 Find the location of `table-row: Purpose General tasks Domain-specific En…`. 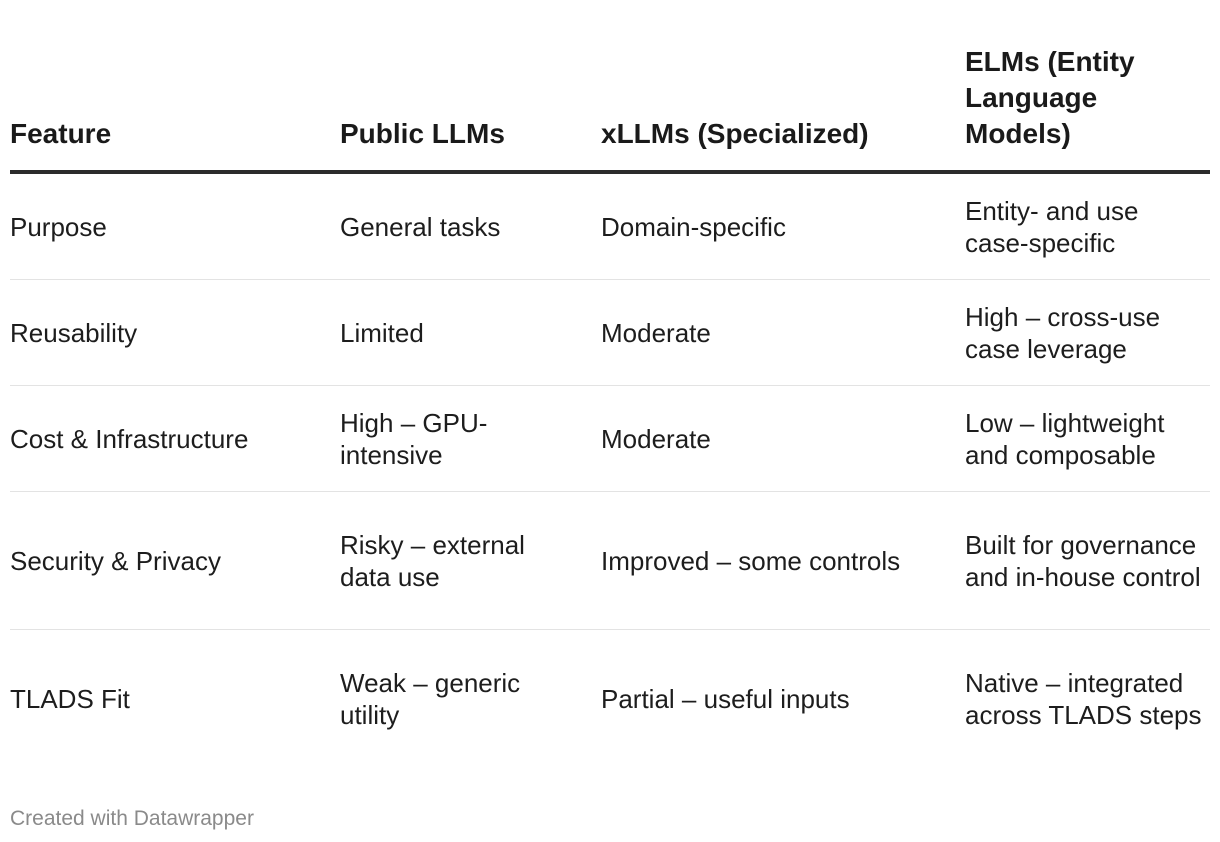

table-row: Purpose General tasks Domain-specific En… is located at coordinates (610, 226).